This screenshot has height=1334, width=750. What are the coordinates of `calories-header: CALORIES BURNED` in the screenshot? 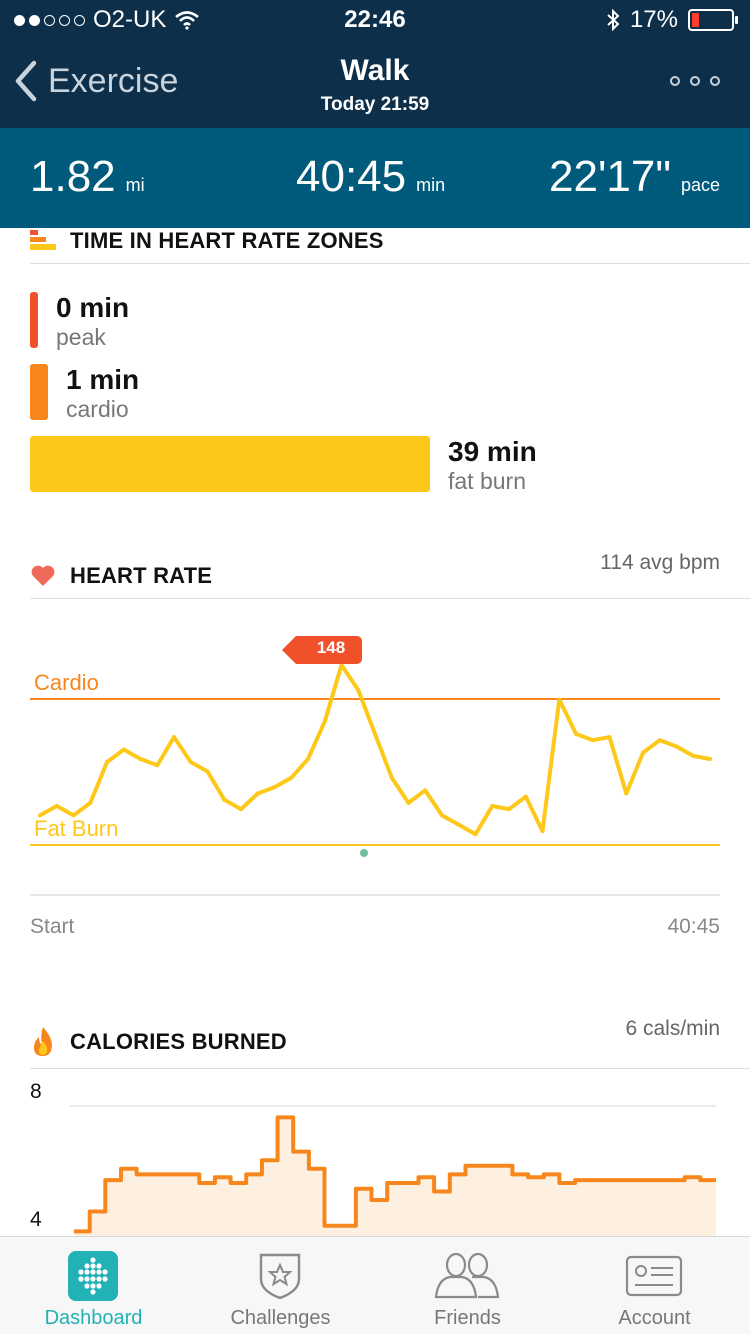 It's located at (375, 1042).